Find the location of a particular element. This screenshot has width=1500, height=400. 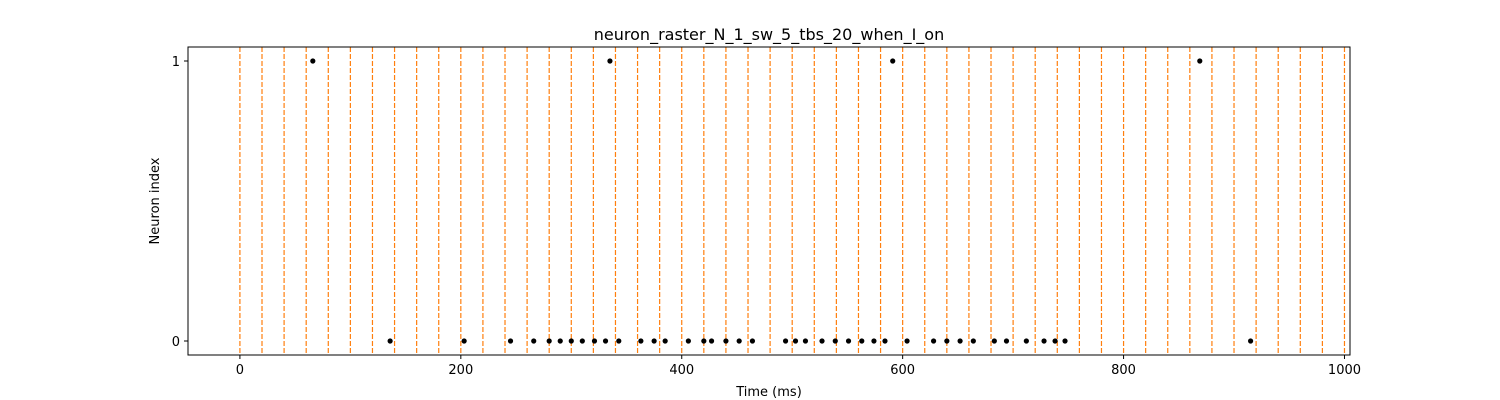

x-tick-label: 400 is located at coordinates (681, 370).